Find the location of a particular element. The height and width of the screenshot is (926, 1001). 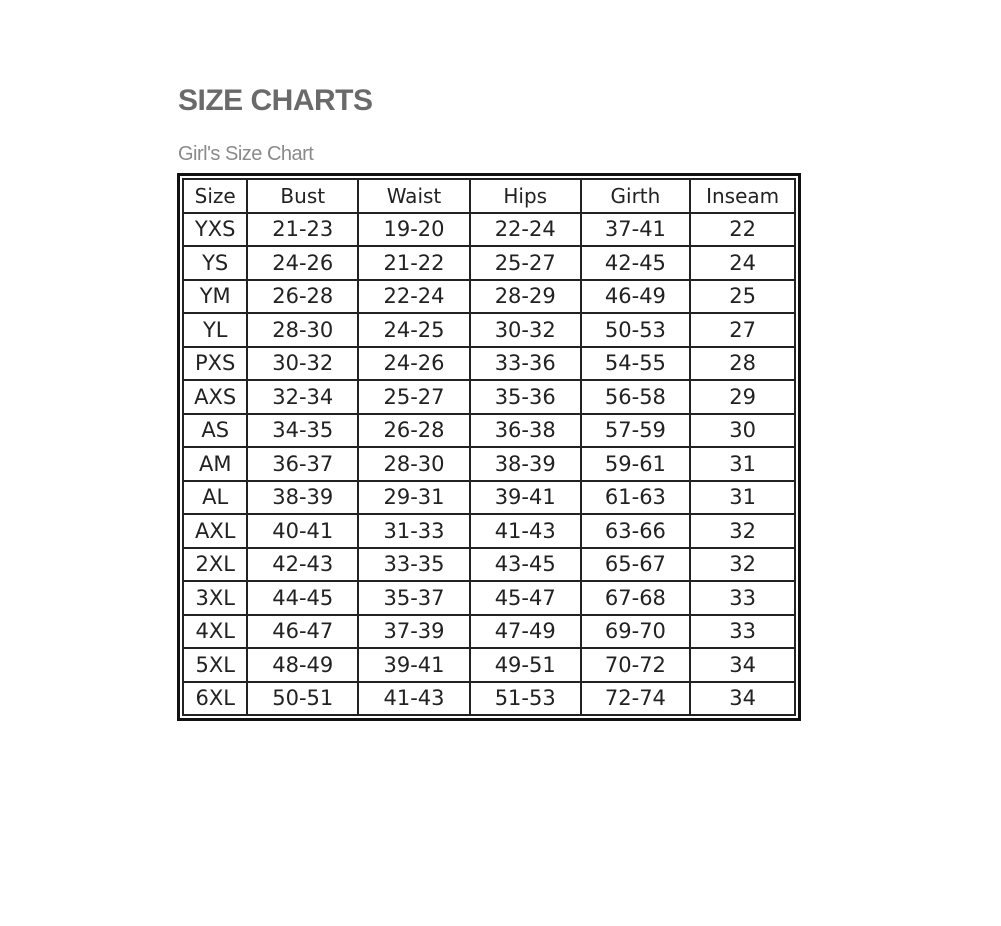

cell-size: 3XL is located at coordinates (215, 598).